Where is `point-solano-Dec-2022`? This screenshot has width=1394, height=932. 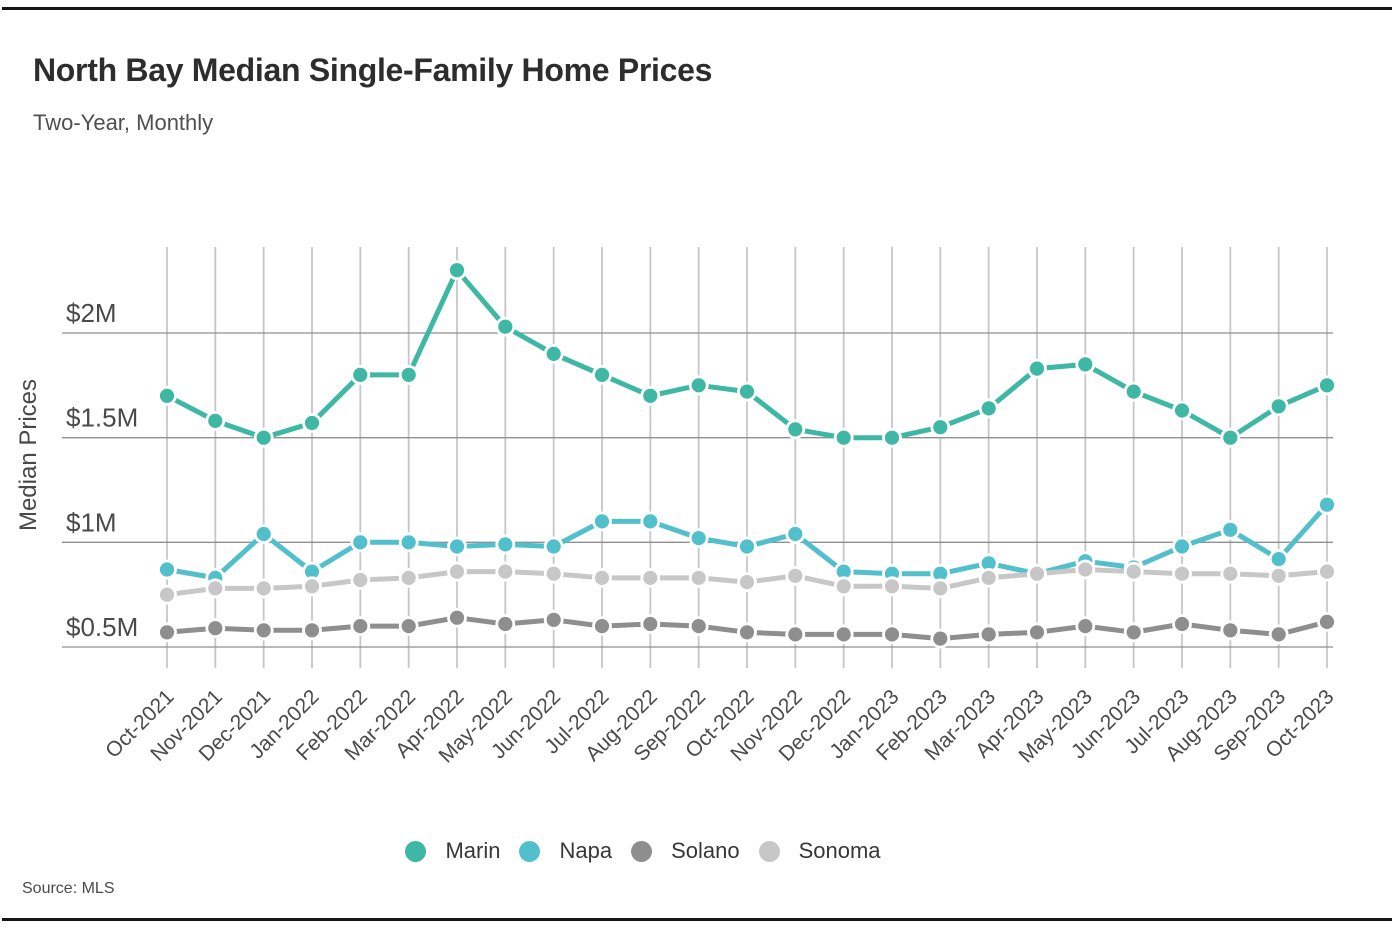
point-solano-Dec-2022 is located at coordinates (843, 634).